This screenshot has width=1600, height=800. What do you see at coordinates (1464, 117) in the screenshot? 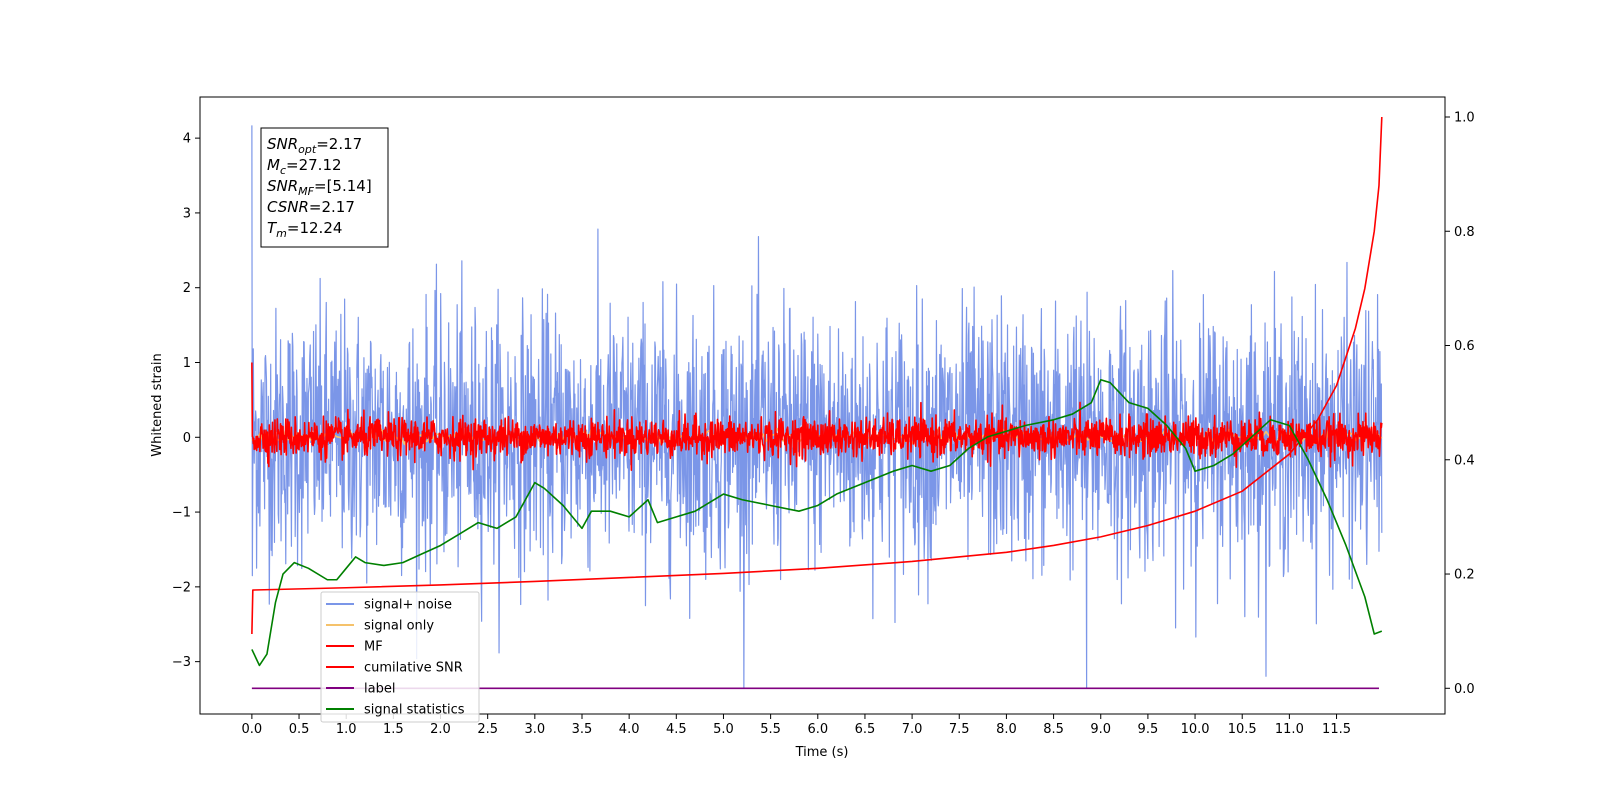
I see `y2-tick-label: 1.0` at bounding box center [1464, 117].